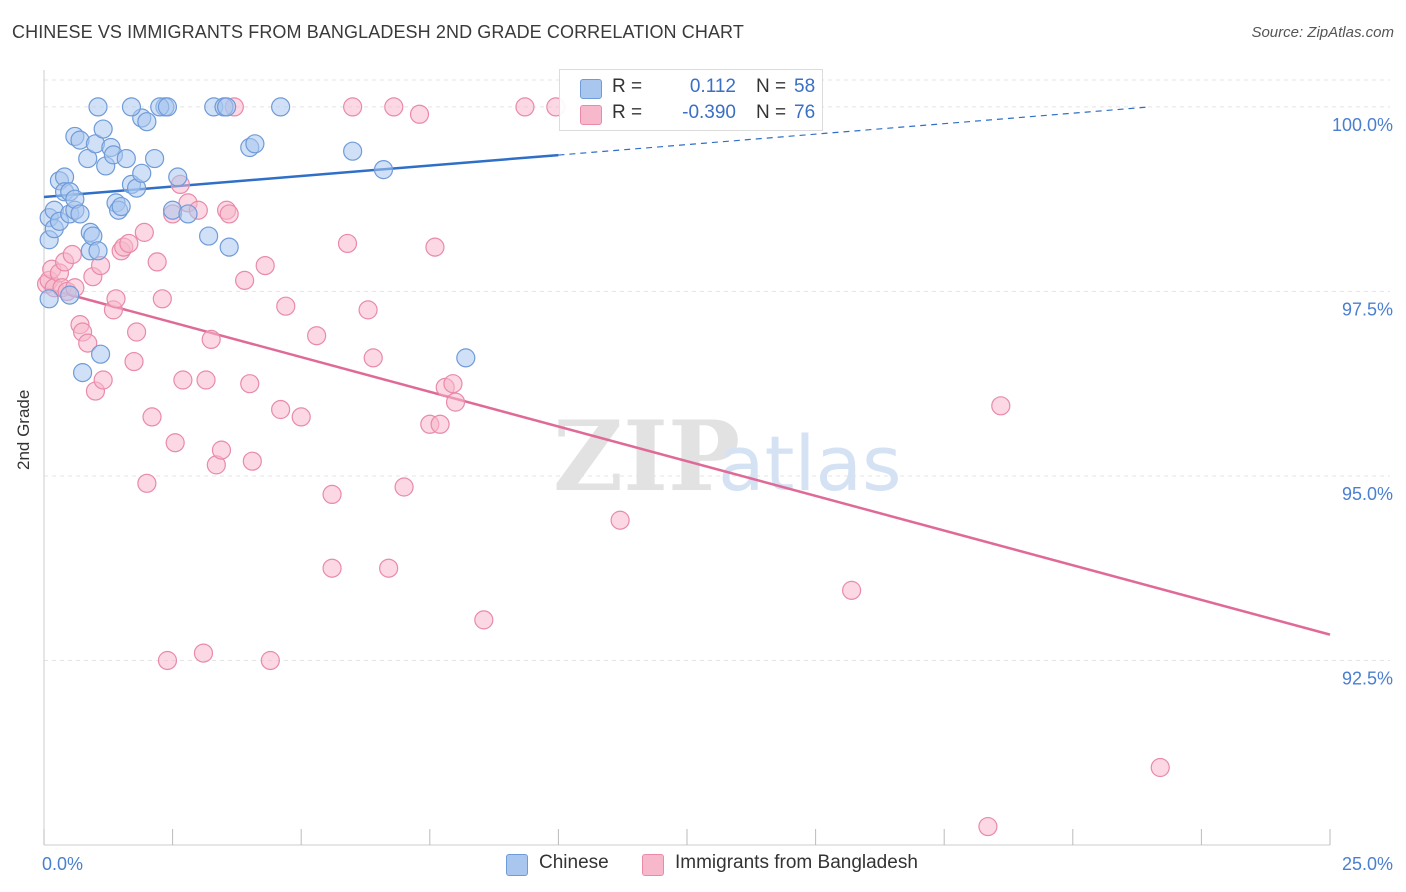 The height and width of the screenshot is (892, 1406). Describe the element at coordinates (805, 112) in the screenshot. I see `n-value: 76` at that location.